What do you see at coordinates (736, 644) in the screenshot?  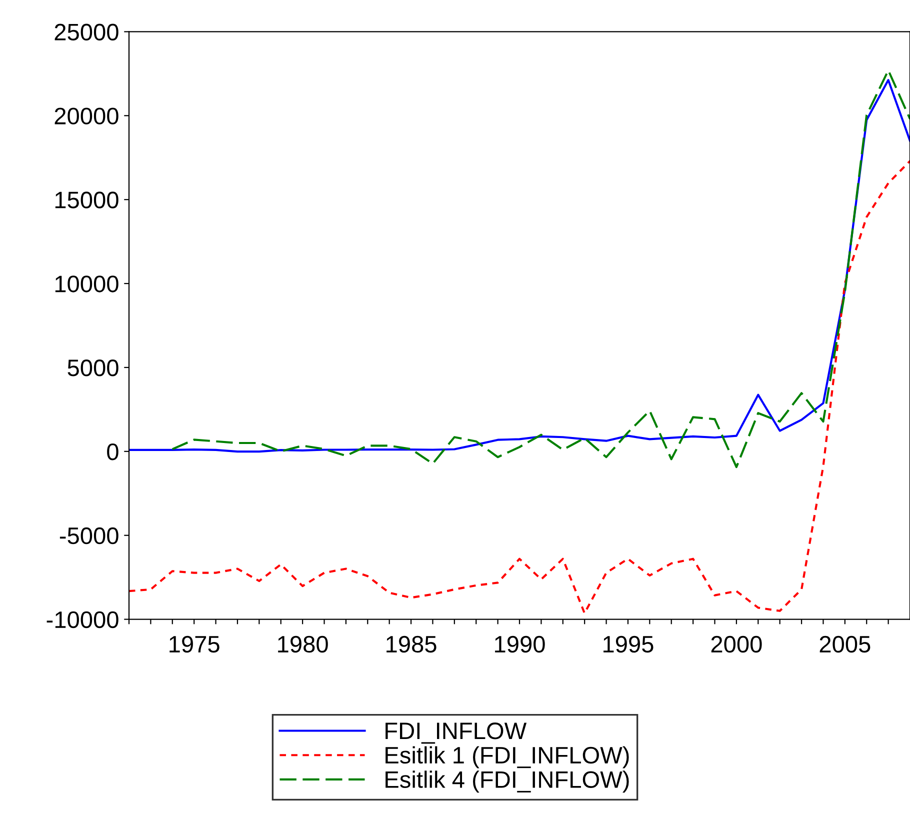 I see `x-tick-label: 2000` at bounding box center [736, 644].